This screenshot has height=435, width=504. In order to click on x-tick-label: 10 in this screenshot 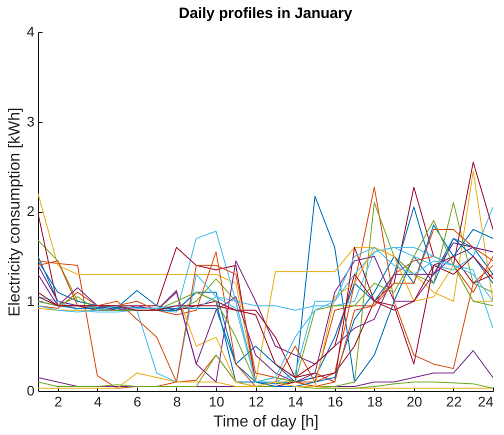, I will do `click(216, 402)`.